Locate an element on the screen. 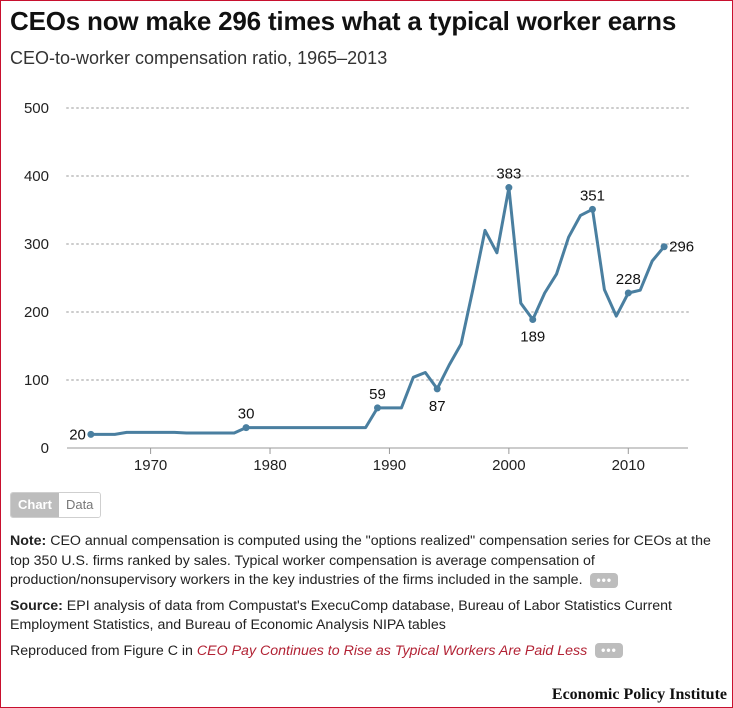 This screenshot has width=733, height=708. data-point-2002 is located at coordinates (533, 319).